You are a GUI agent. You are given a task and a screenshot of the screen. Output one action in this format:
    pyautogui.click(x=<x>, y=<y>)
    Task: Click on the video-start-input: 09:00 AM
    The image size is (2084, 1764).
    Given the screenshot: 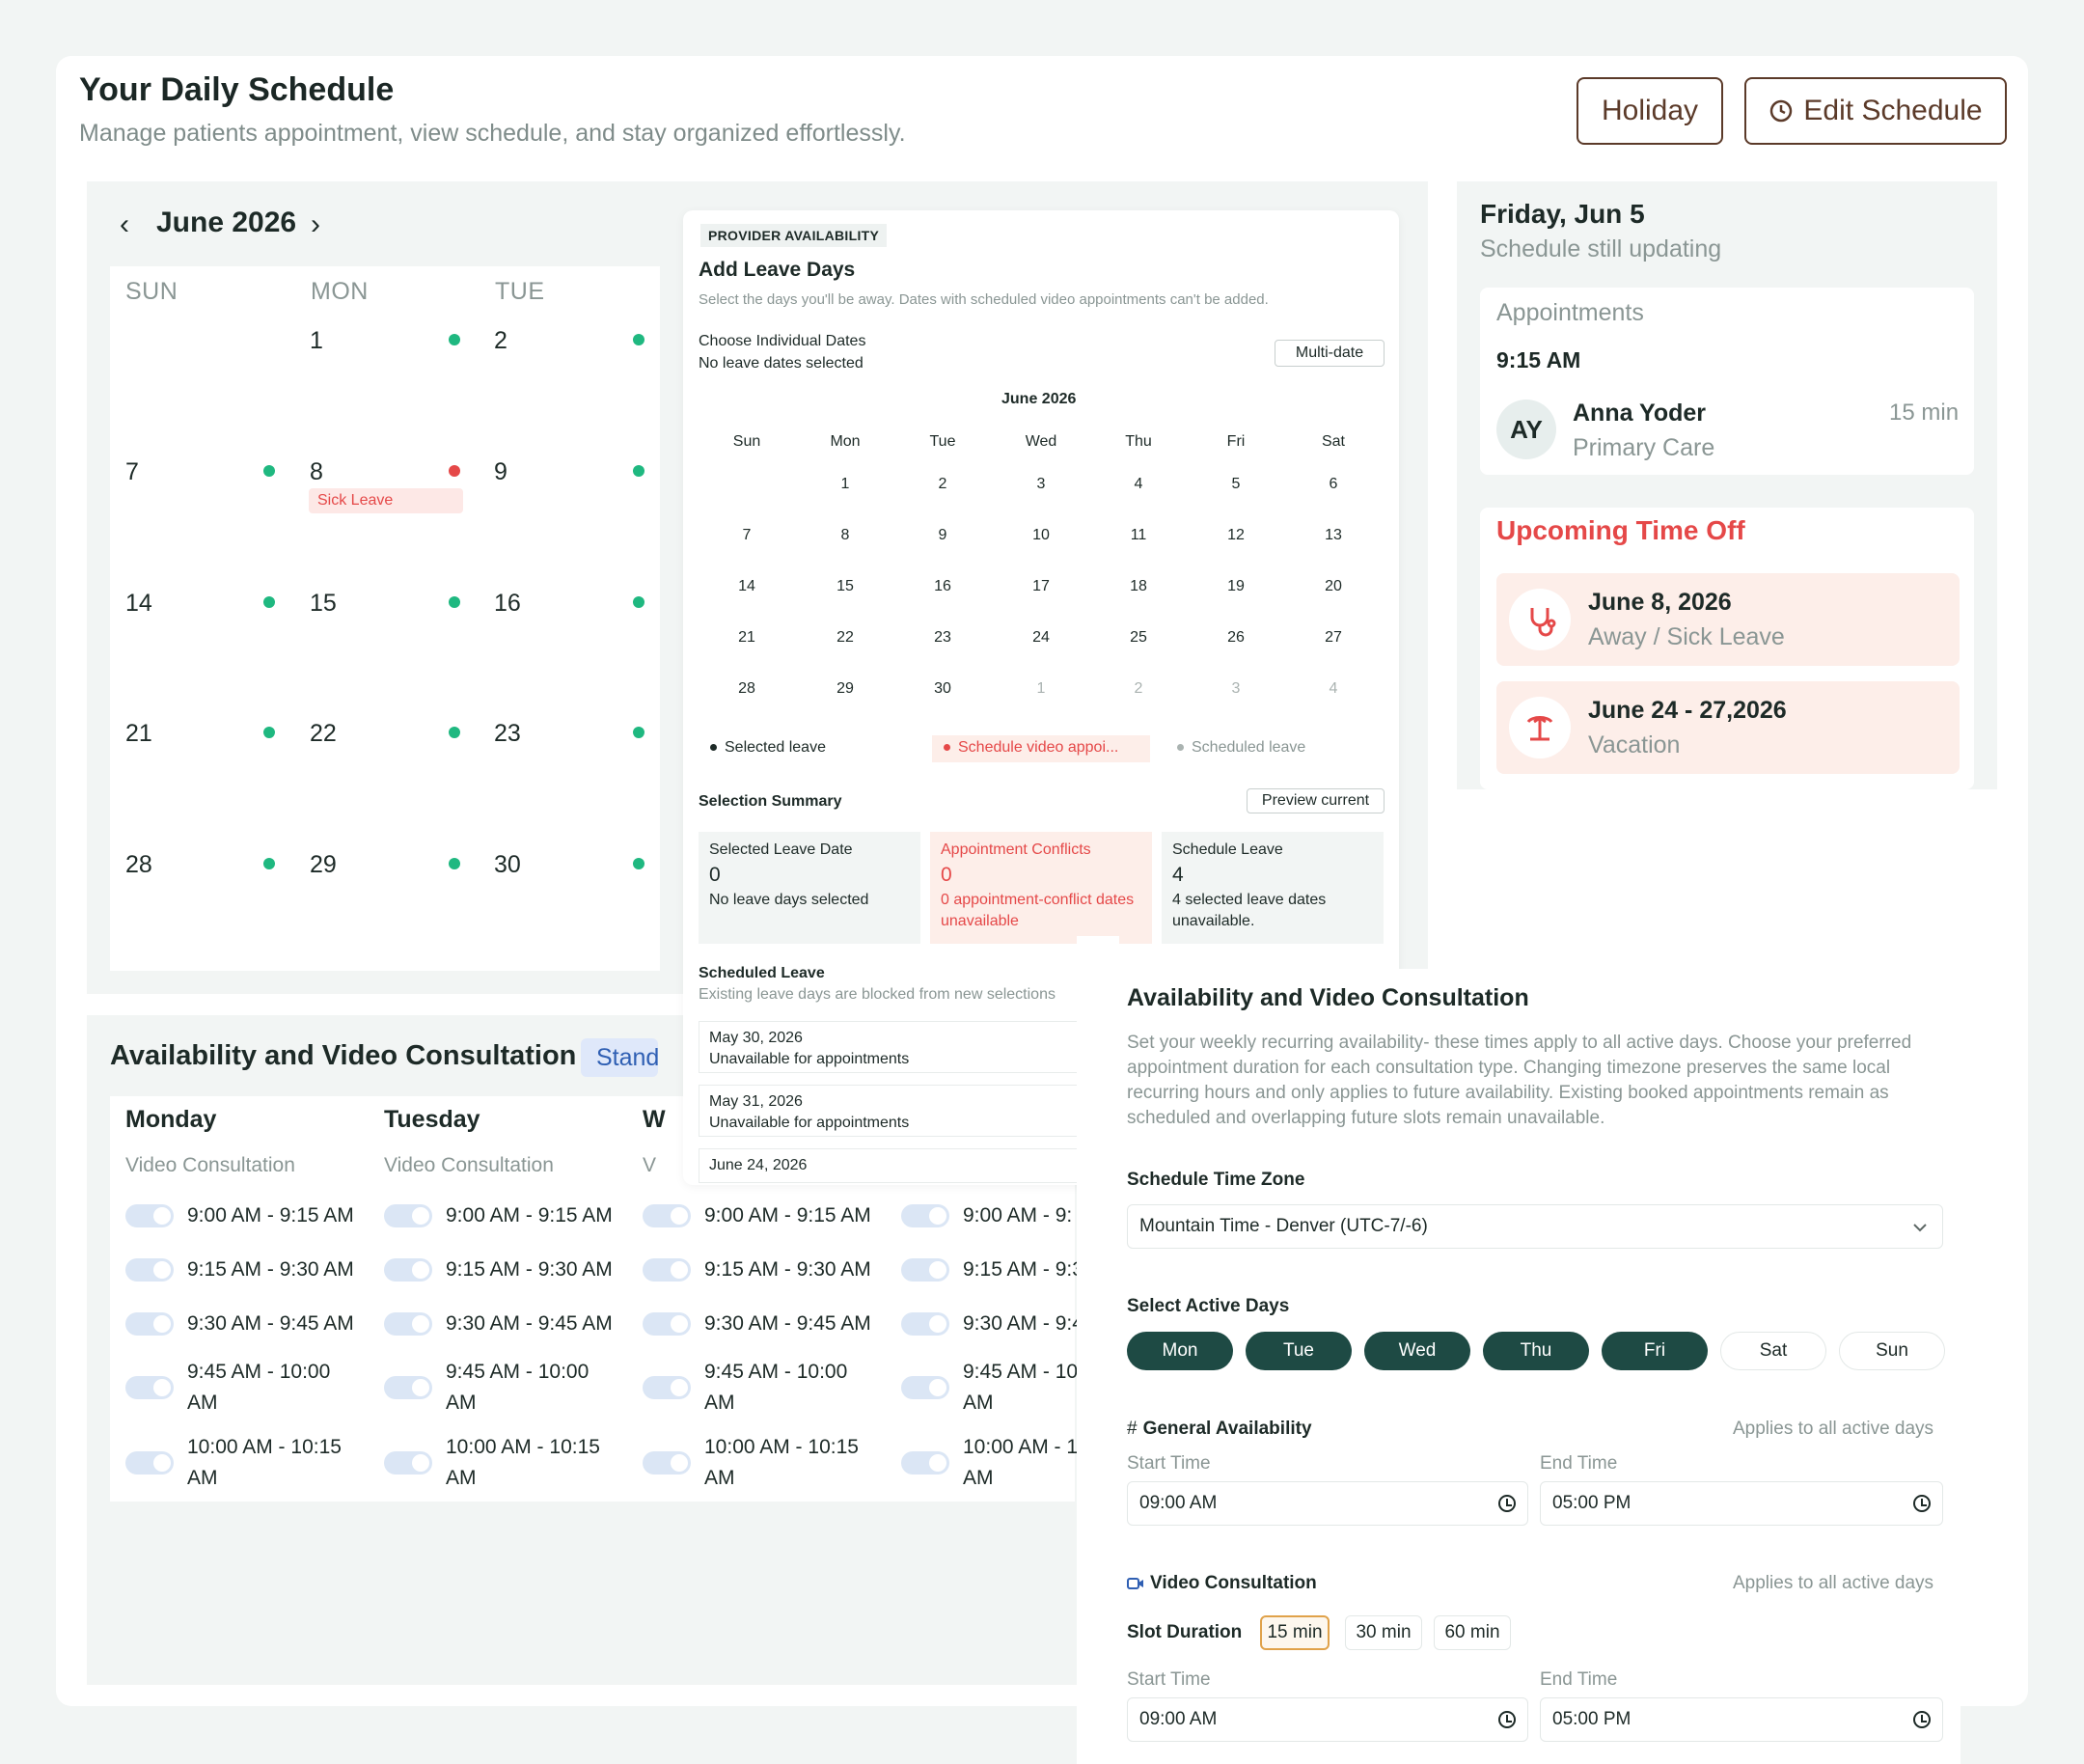 What is the action you would take?
    pyautogui.click(x=1327, y=1719)
    